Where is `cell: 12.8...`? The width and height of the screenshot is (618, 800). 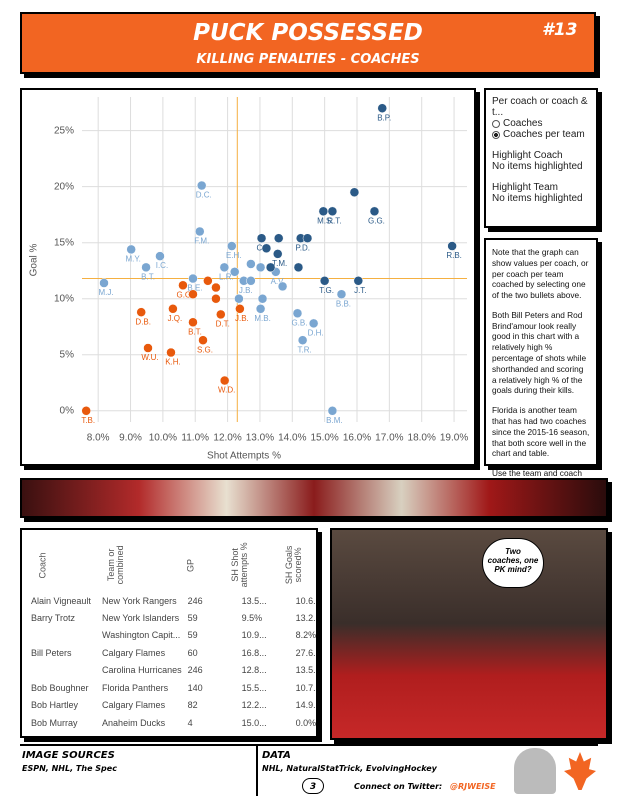
cell: 12.8... is located at coordinates (266, 671).